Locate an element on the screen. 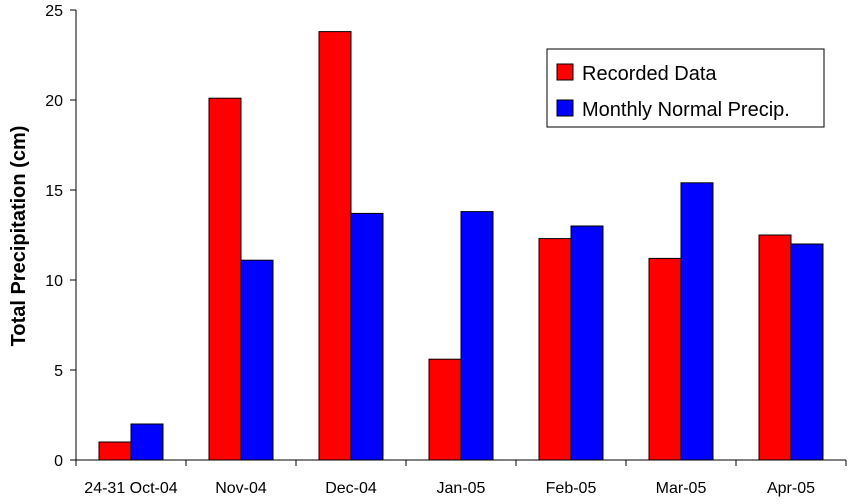 The height and width of the screenshot is (504, 850). legend: Recorded Data Monthly Normal Precip. is located at coordinates (685, 88).